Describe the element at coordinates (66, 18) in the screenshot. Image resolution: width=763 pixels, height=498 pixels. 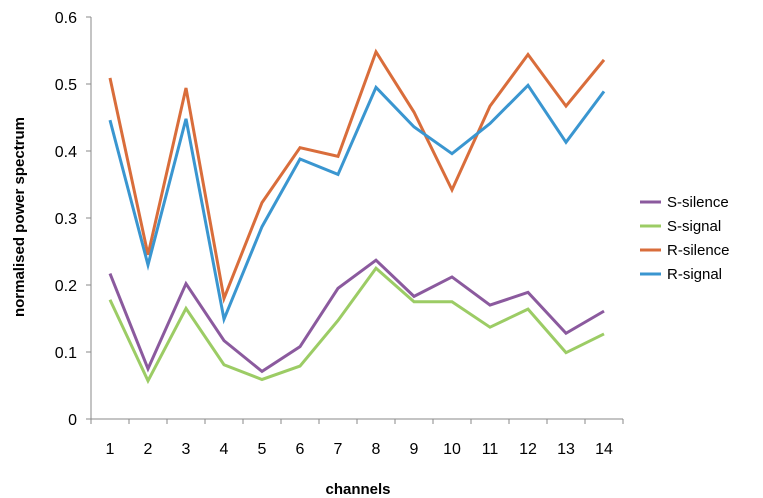
I see `y-tick-label: 0.6` at that location.